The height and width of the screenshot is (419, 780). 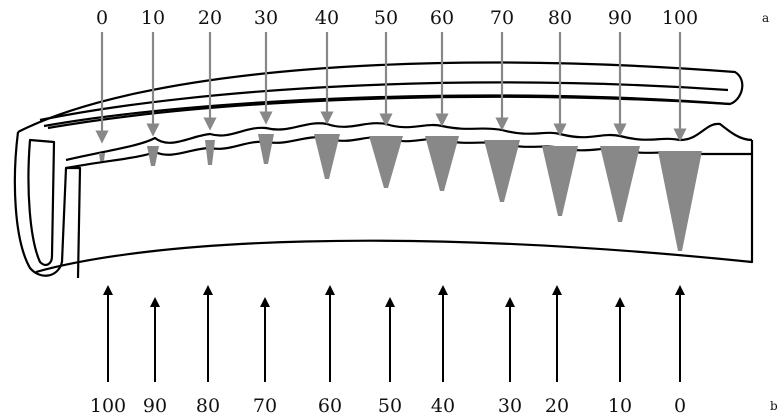 I want to click on bottom-label: 90, so click(x=155, y=406).